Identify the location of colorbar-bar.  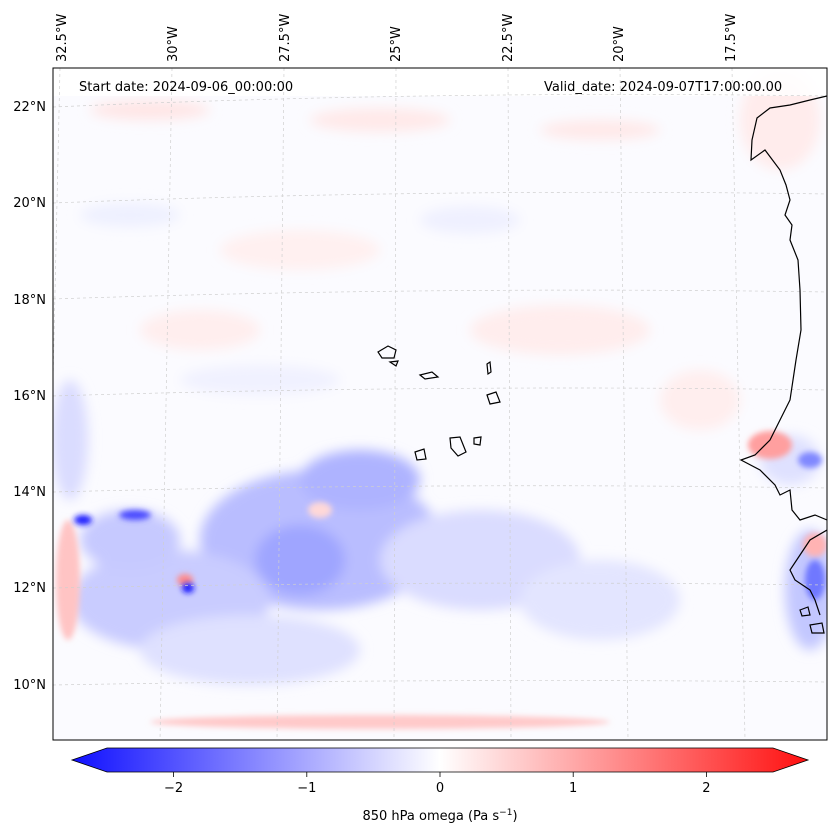
(440, 760).